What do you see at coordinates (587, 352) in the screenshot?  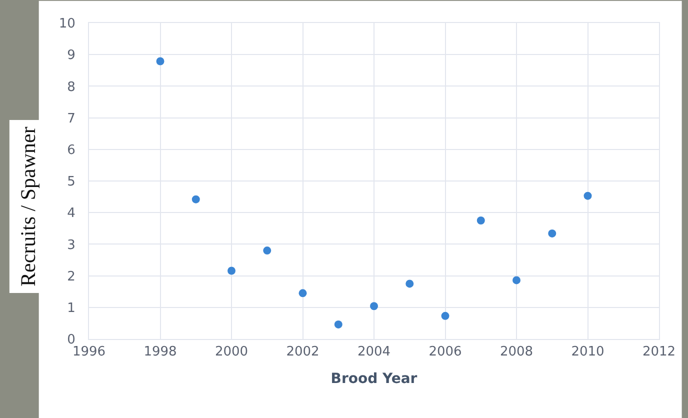 I see `x-tick-label: 2010` at bounding box center [587, 352].